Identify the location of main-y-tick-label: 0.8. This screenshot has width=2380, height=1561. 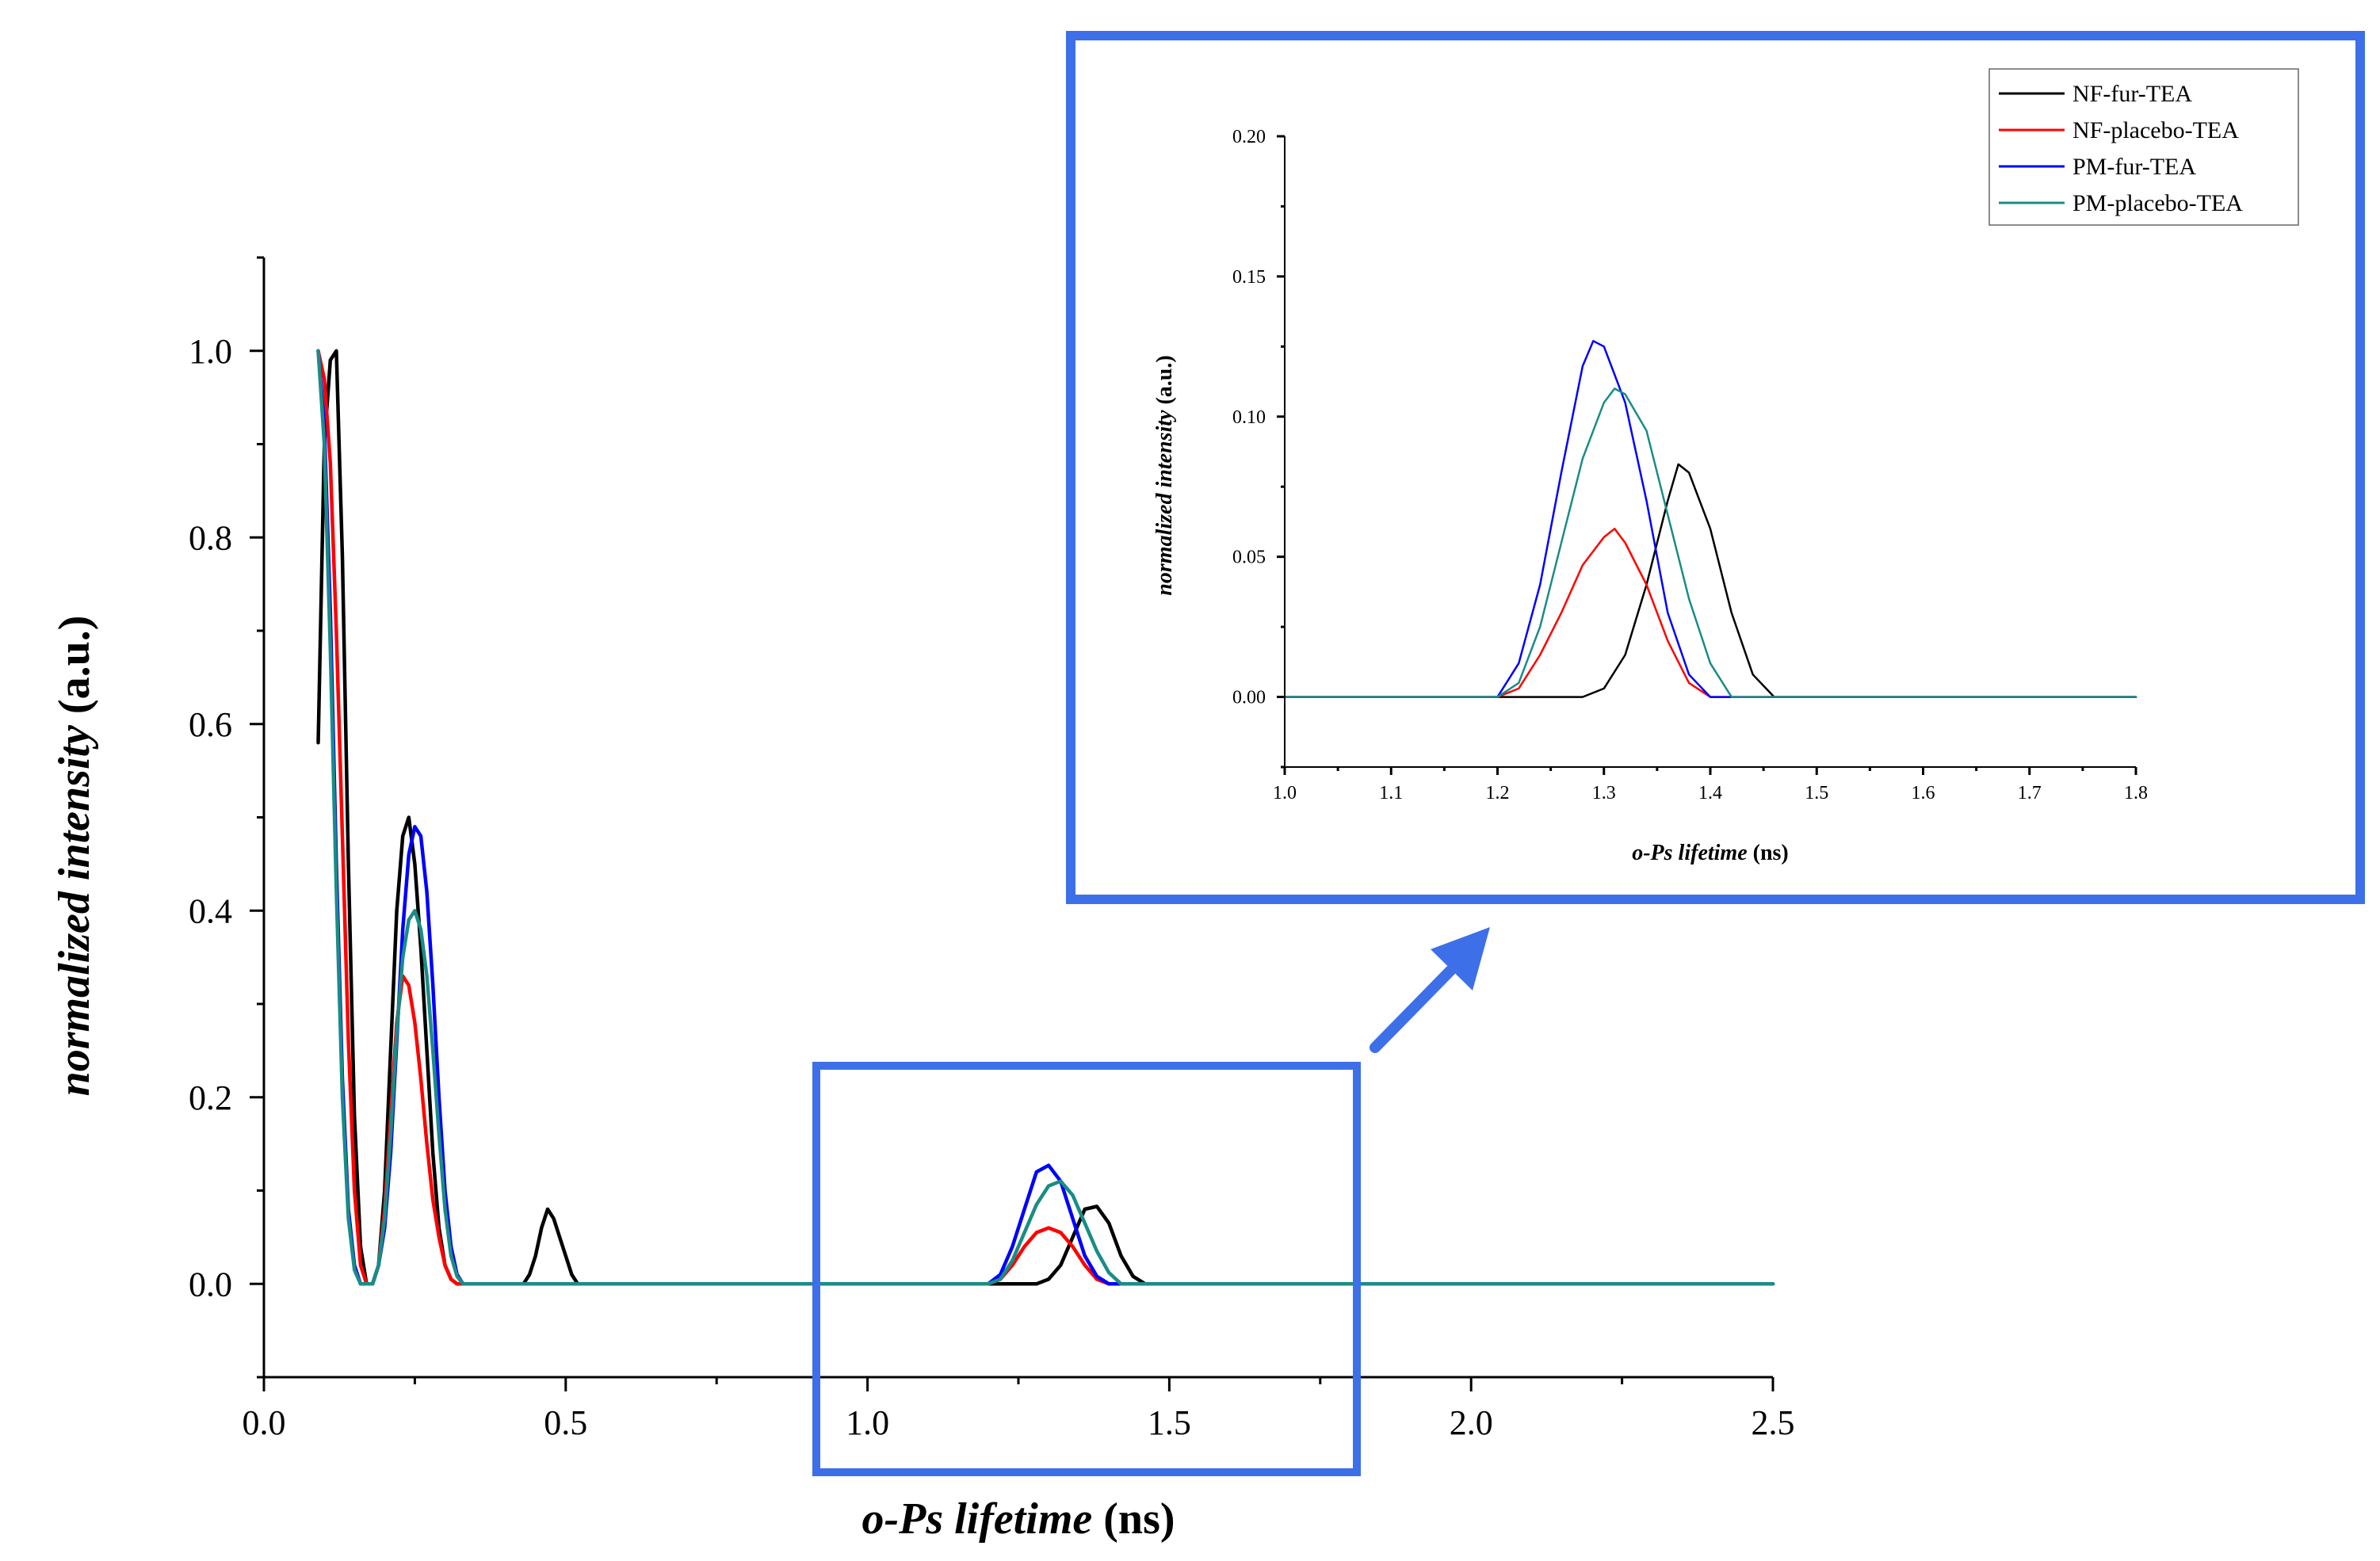
(210, 537).